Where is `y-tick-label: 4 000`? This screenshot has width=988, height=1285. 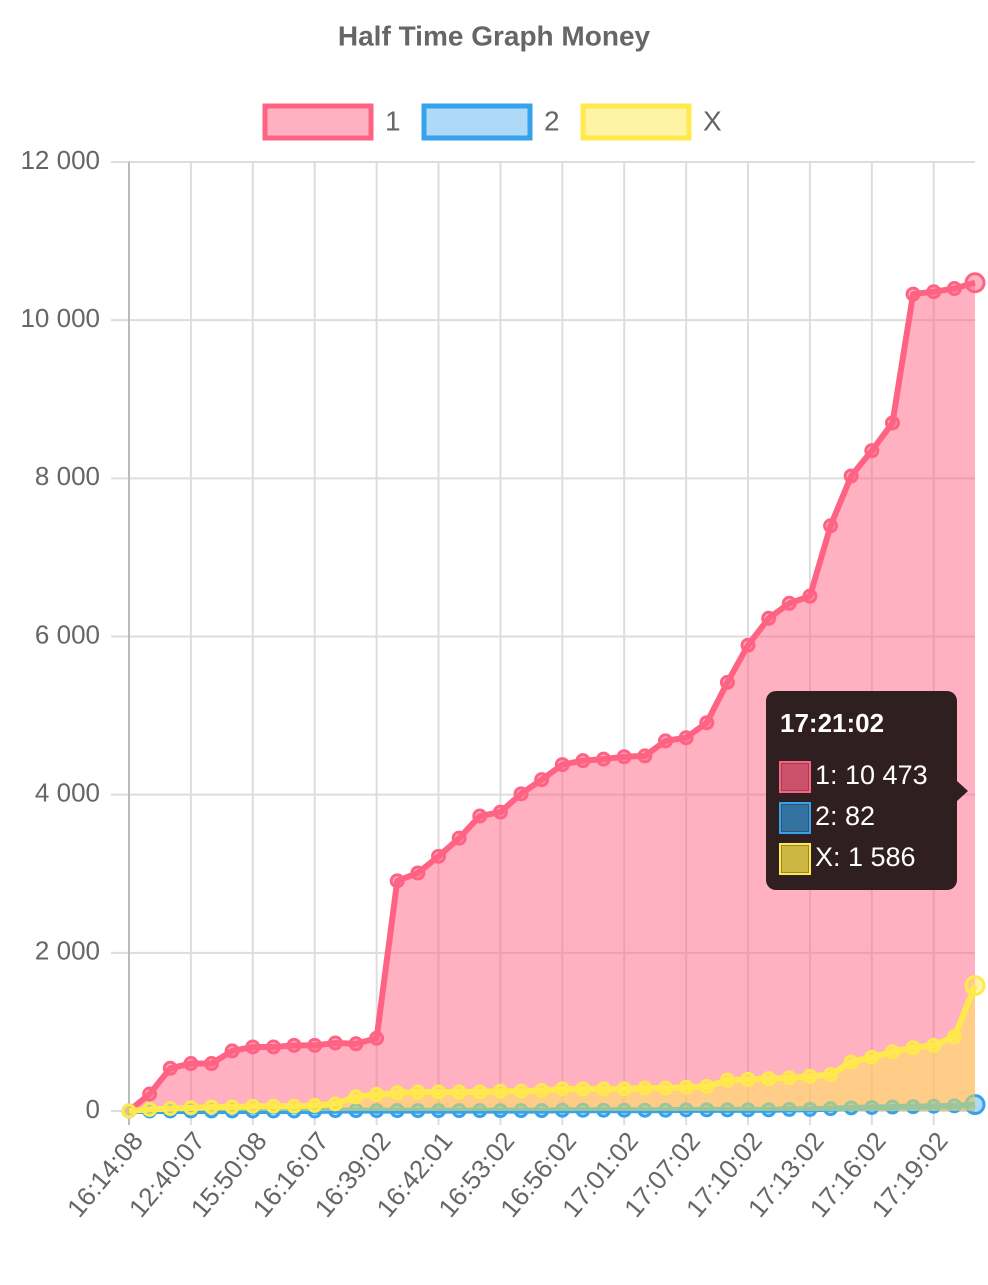
y-tick-label: 4 000 is located at coordinates (67, 793).